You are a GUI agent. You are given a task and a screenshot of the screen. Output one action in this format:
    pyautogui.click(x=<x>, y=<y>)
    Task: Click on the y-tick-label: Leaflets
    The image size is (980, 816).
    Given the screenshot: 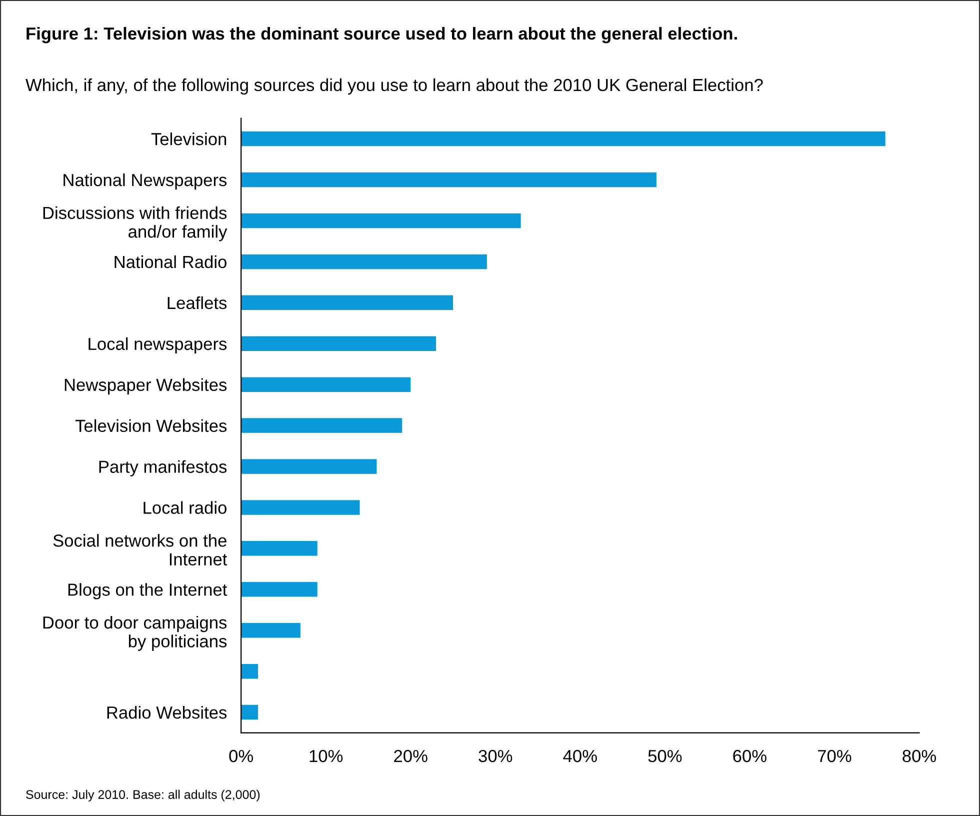 What is the action you would take?
    pyautogui.click(x=197, y=303)
    